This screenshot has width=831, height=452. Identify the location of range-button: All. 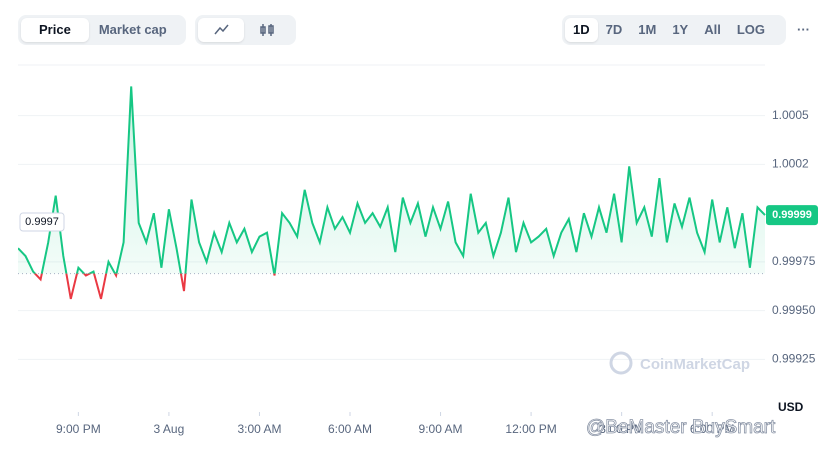
(712, 29).